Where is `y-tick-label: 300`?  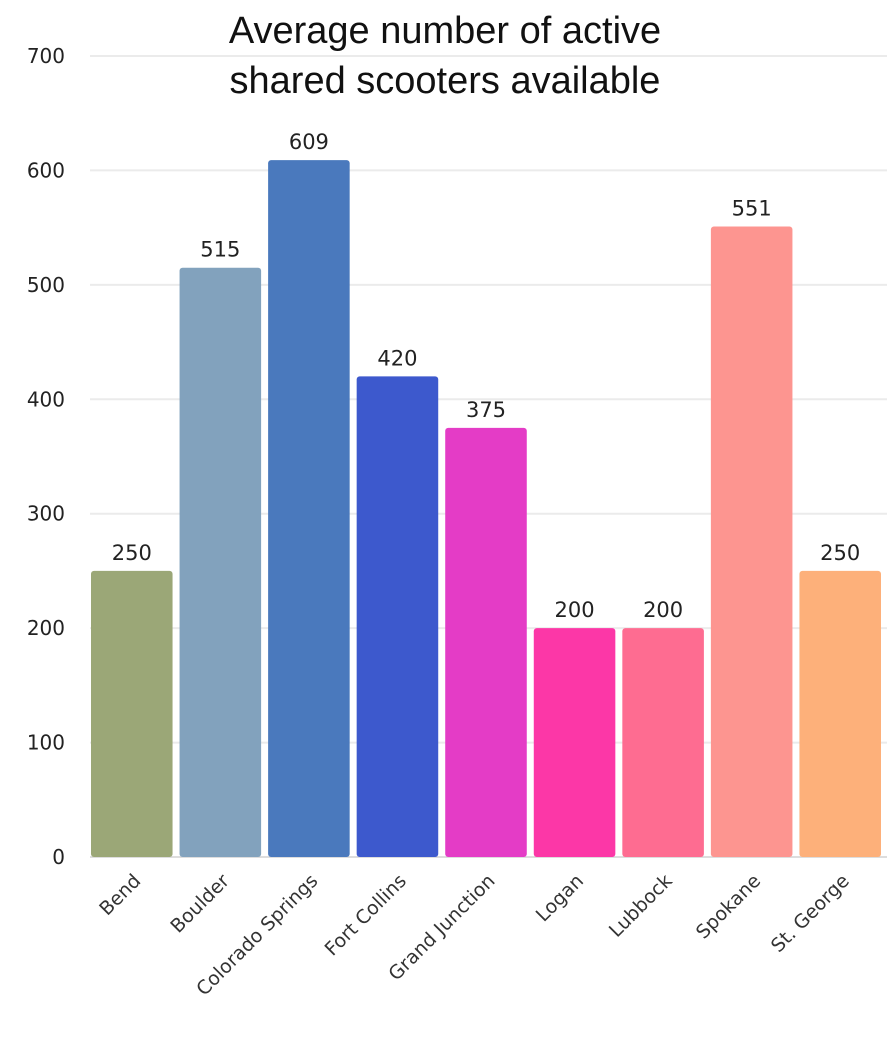
y-tick-label: 300 is located at coordinates (46, 514).